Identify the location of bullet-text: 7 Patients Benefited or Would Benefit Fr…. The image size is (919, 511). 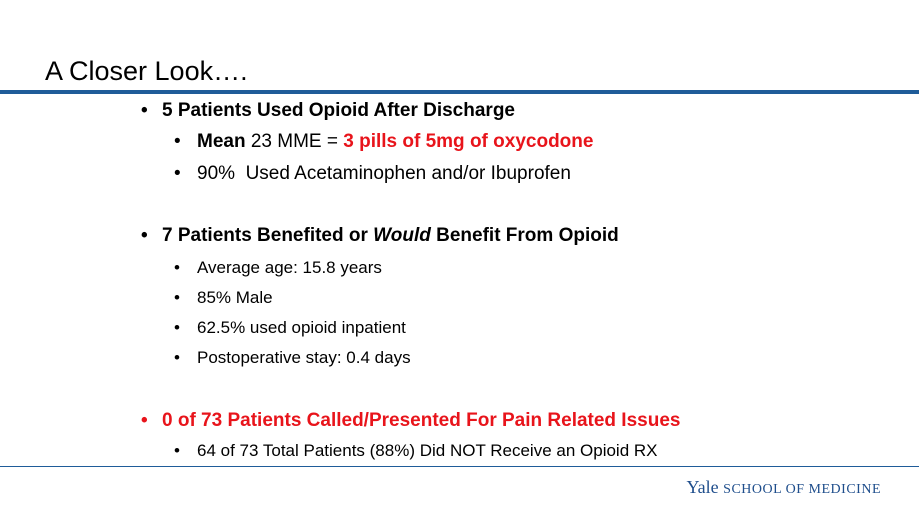
(390, 236).